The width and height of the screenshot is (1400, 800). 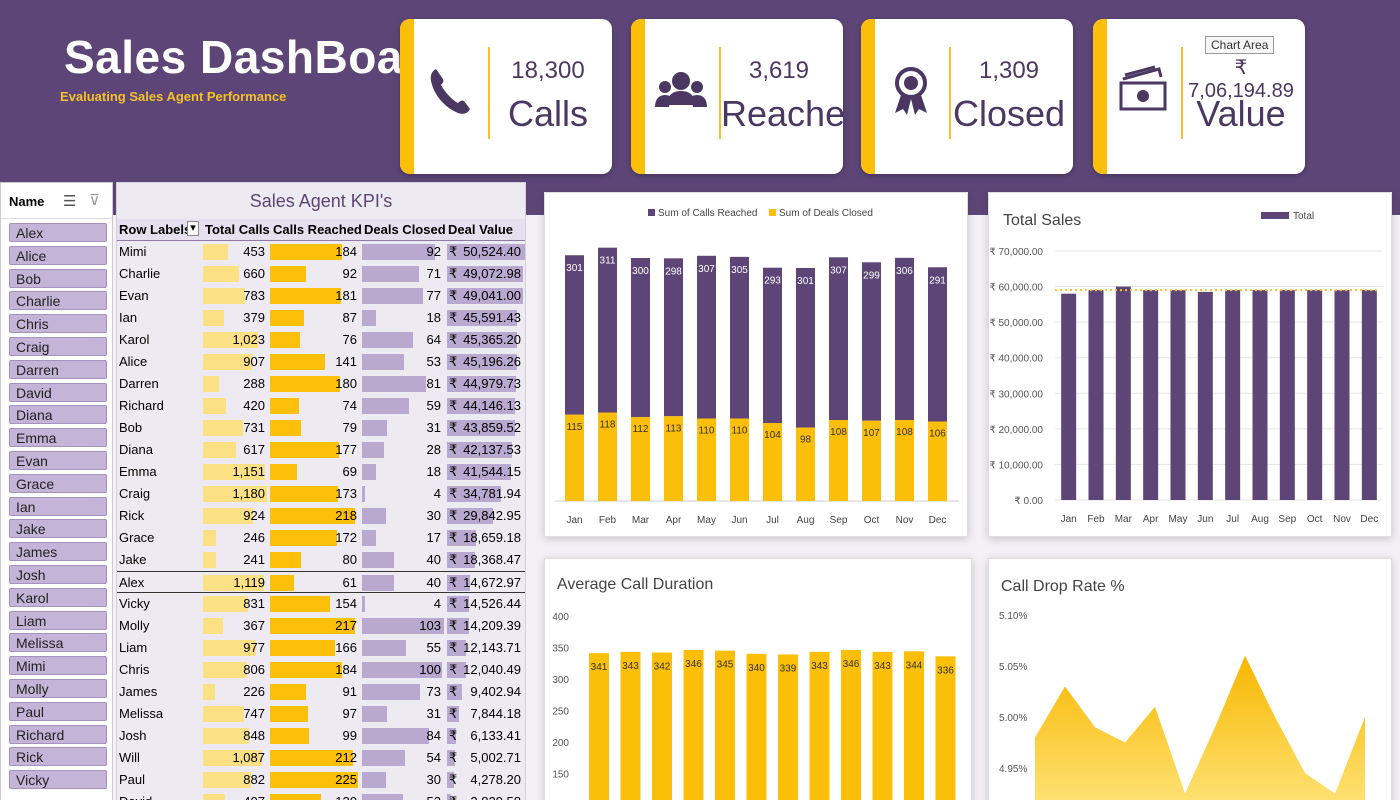 I want to click on table-row: Paul 882 225 30 4,278.20 ₹, so click(x=321, y=780).